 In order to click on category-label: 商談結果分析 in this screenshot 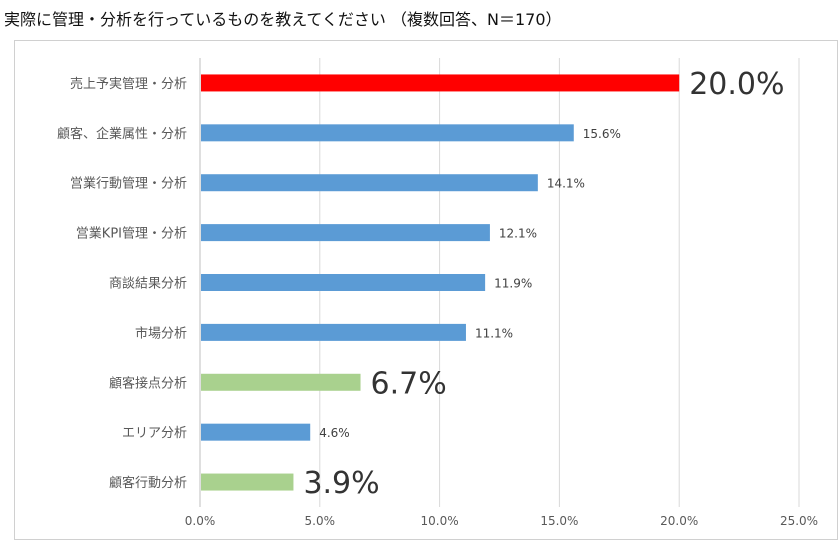, I will do `click(148, 284)`.